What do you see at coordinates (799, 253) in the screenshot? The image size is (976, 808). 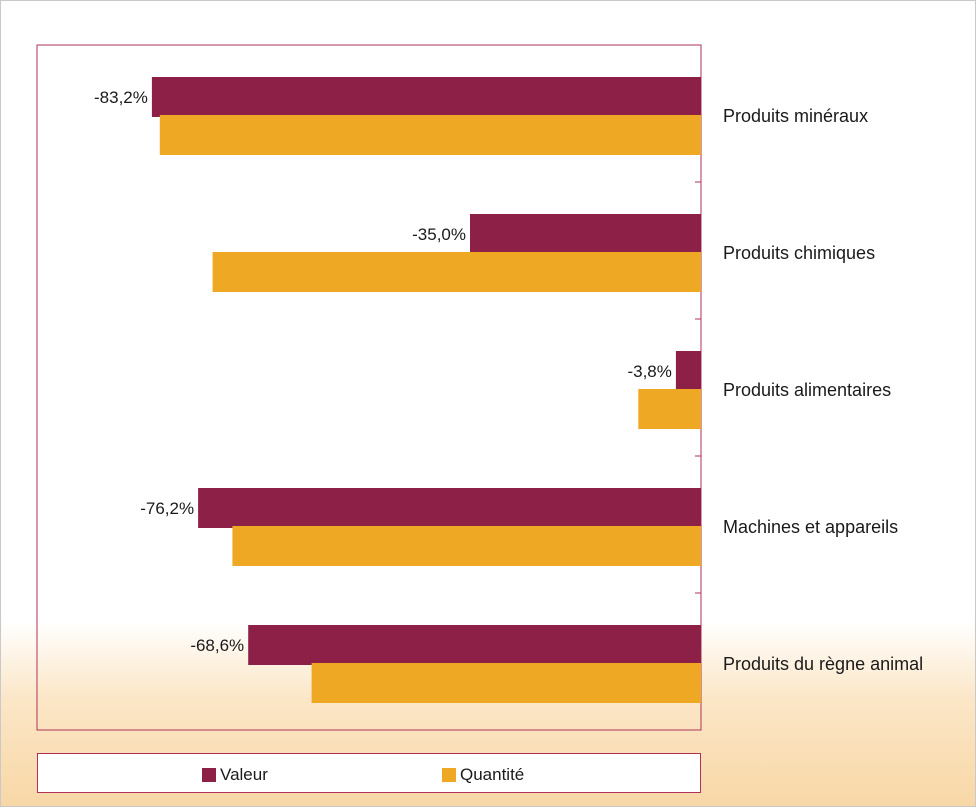 I see `category-label-1: Produits chimiques` at bounding box center [799, 253].